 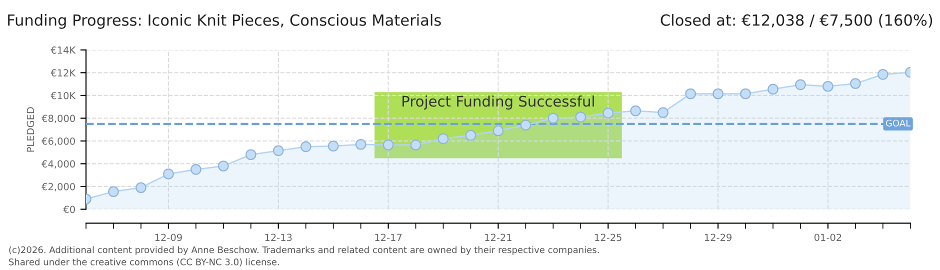 What do you see at coordinates (498, 237) in the screenshot?
I see `x-tick-label: 12-21` at bounding box center [498, 237].